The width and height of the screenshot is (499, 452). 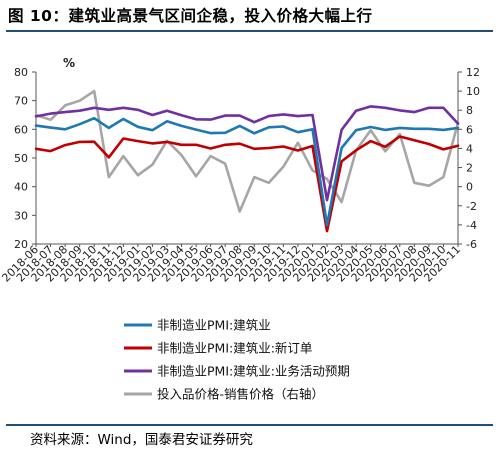 What do you see at coordinates (471, 206) in the screenshot?
I see `right-tick-label: -2` at bounding box center [471, 206].